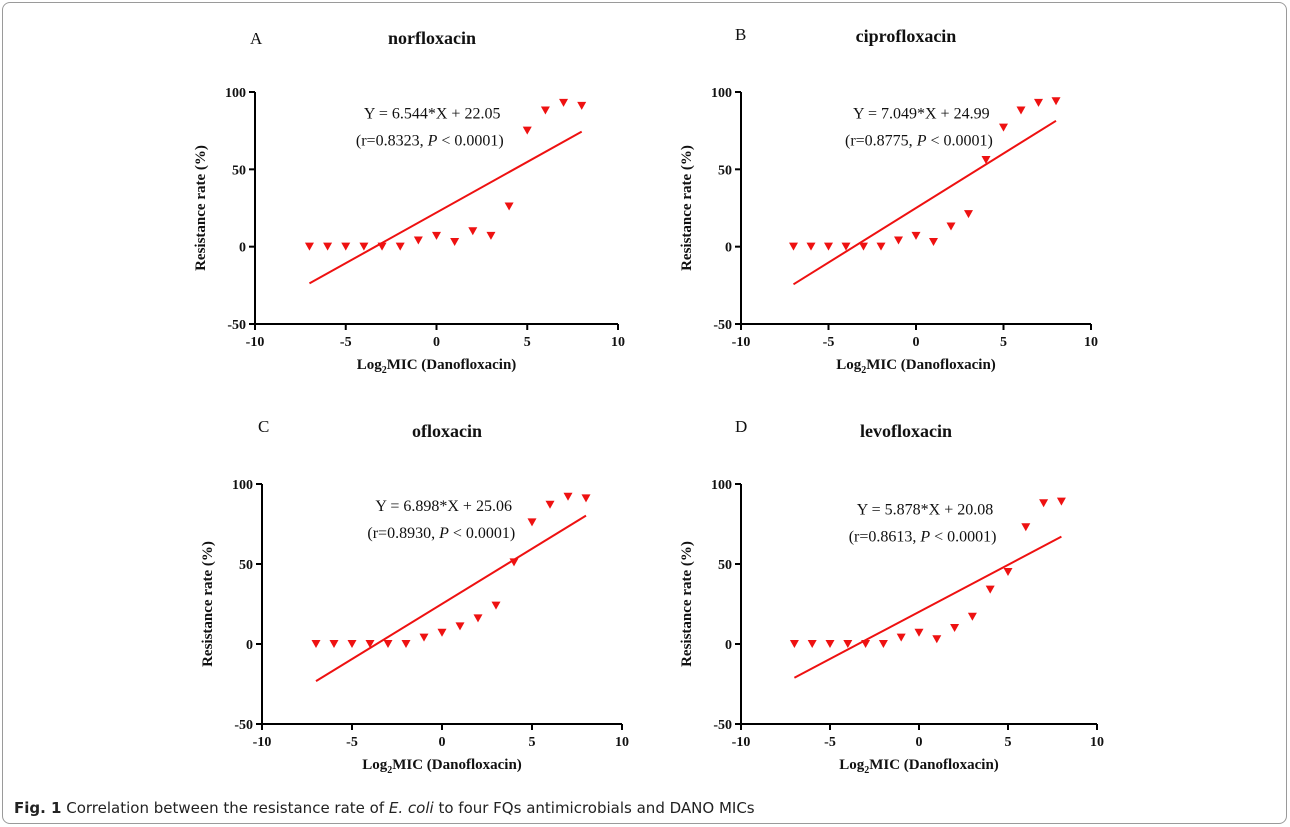  I want to click on panel-b-label: B, so click(740, 34).